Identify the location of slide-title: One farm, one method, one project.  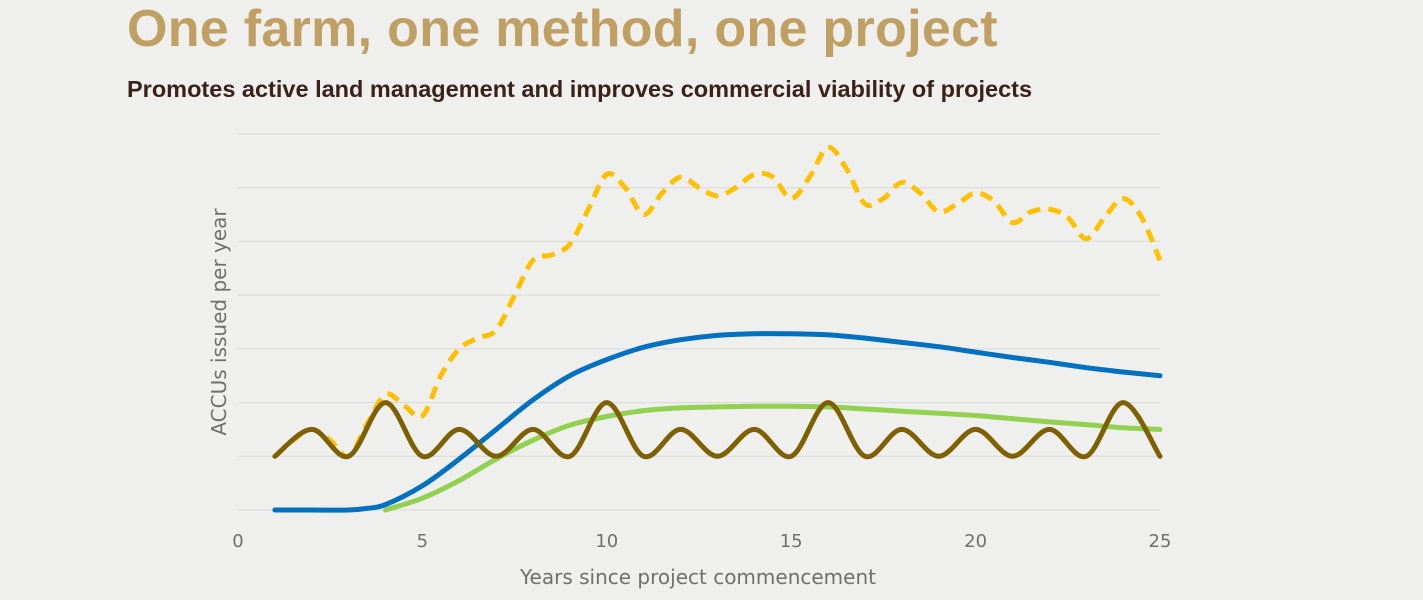
(562, 29).